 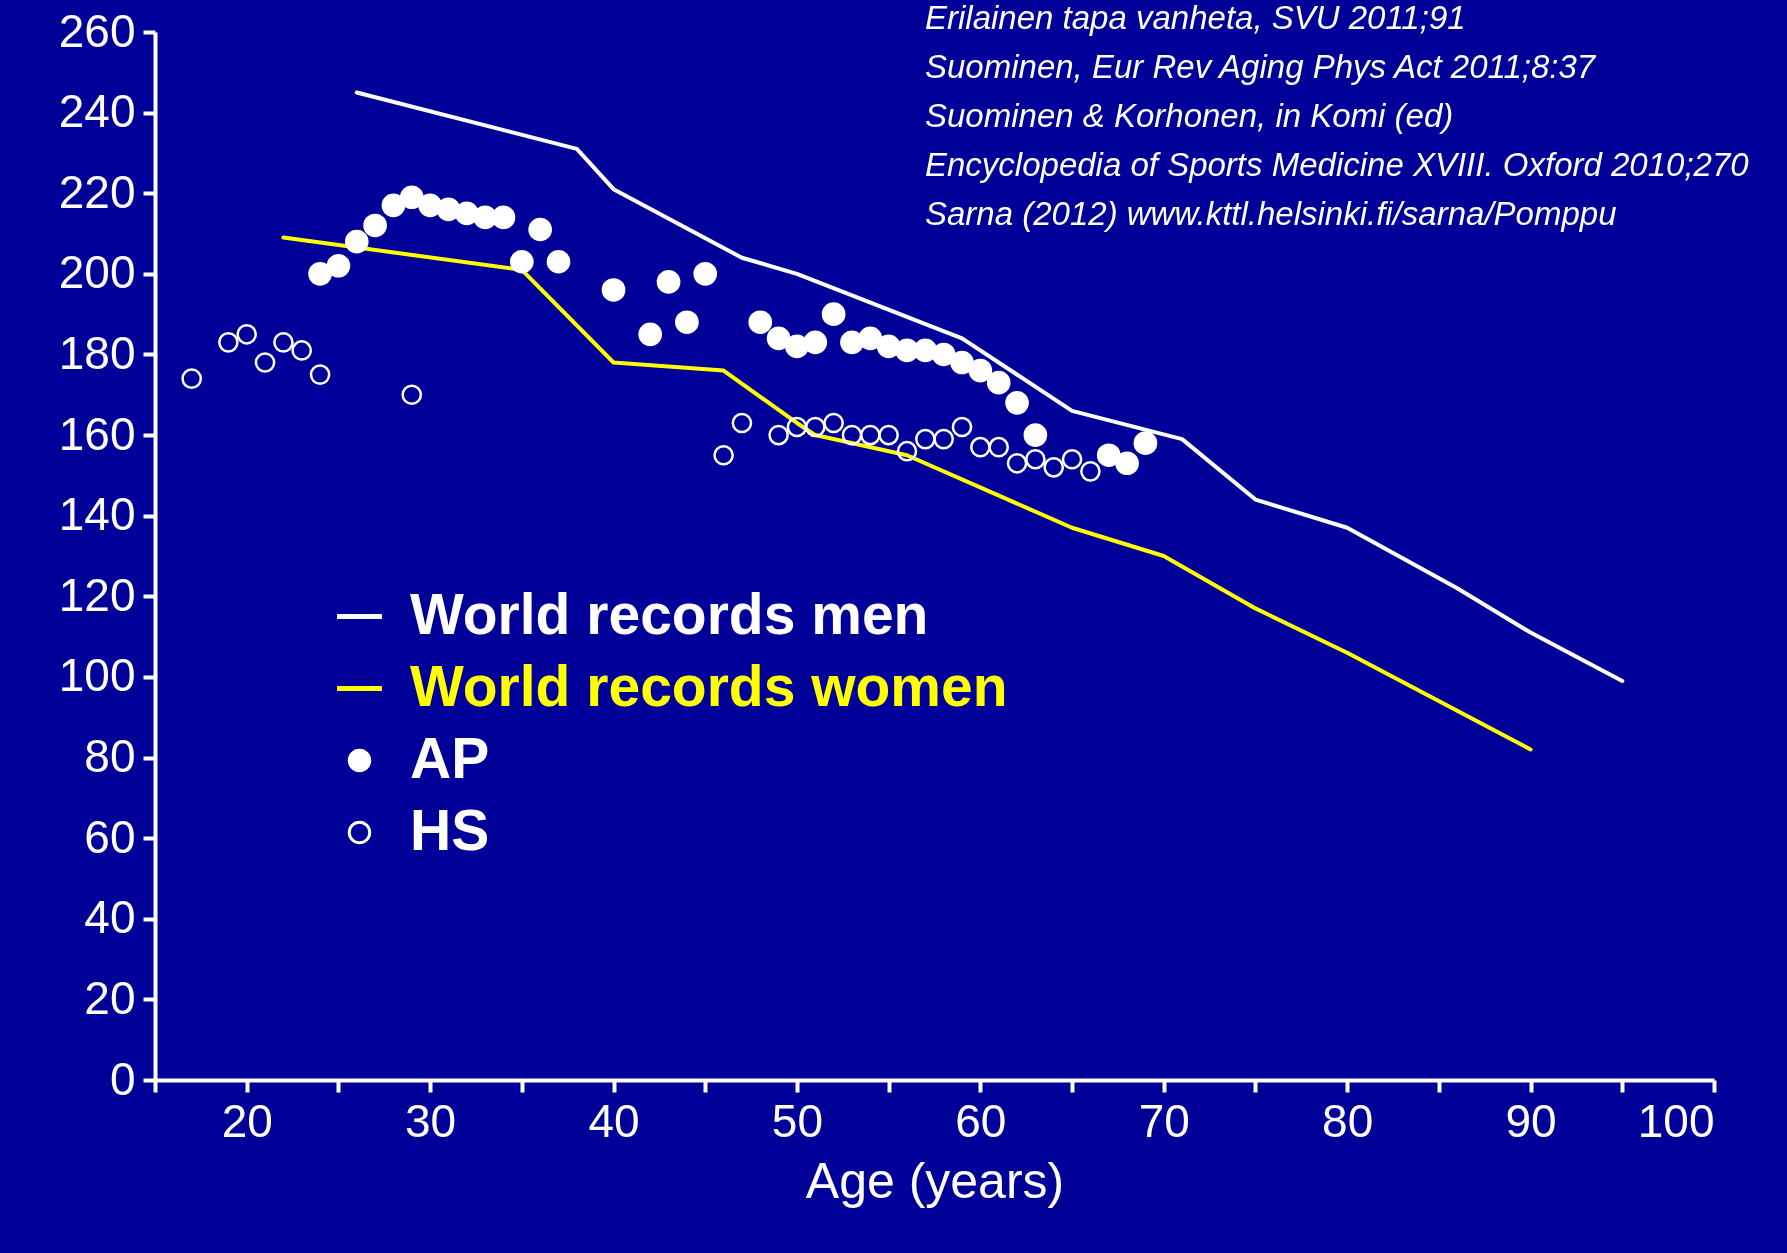 What do you see at coordinates (669, 613) in the screenshot?
I see `legend-label: World records men` at bounding box center [669, 613].